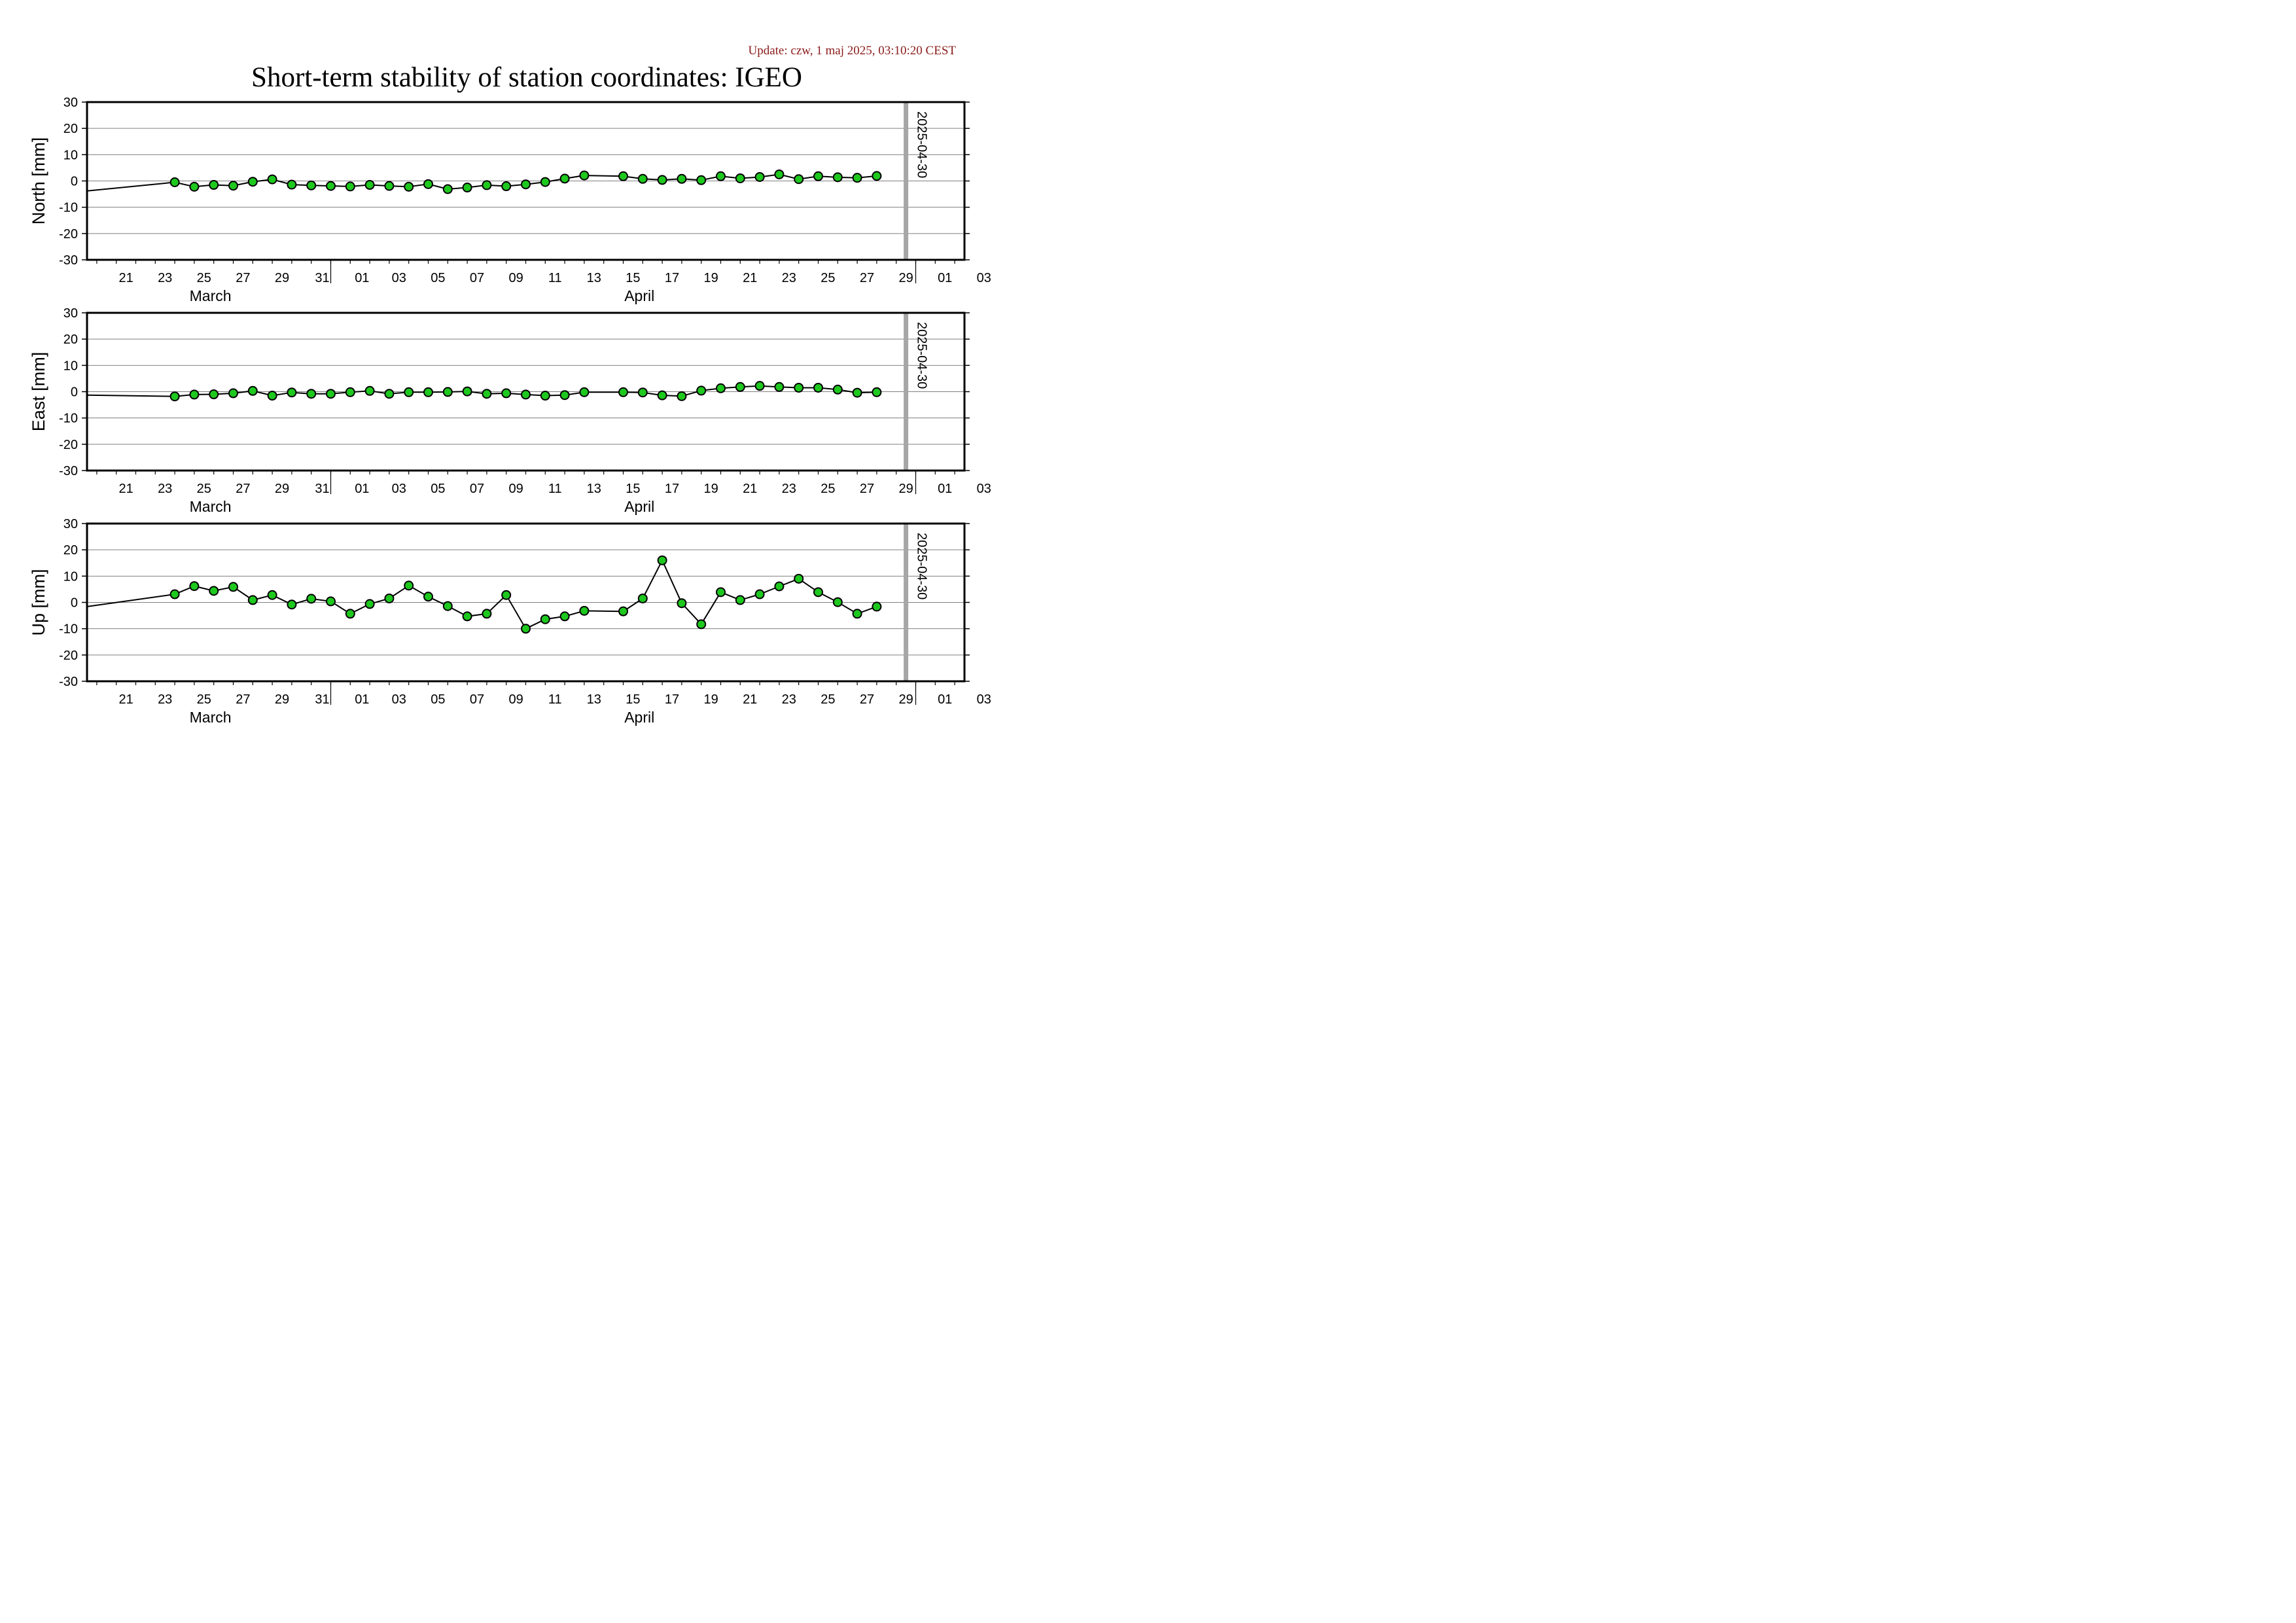 The width and height of the screenshot is (2296, 1623). What do you see at coordinates (38, 392) in the screenshot?
I see `y-axis-title: East [mm]` at bounding box center [38, 392].